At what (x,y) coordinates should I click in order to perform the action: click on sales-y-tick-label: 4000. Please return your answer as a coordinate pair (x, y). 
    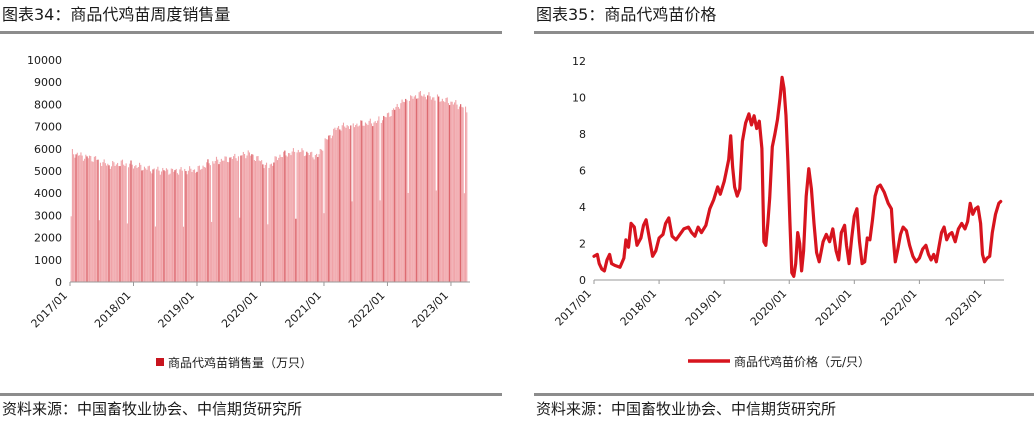
    Looking at the image, I should click on (48, 193).